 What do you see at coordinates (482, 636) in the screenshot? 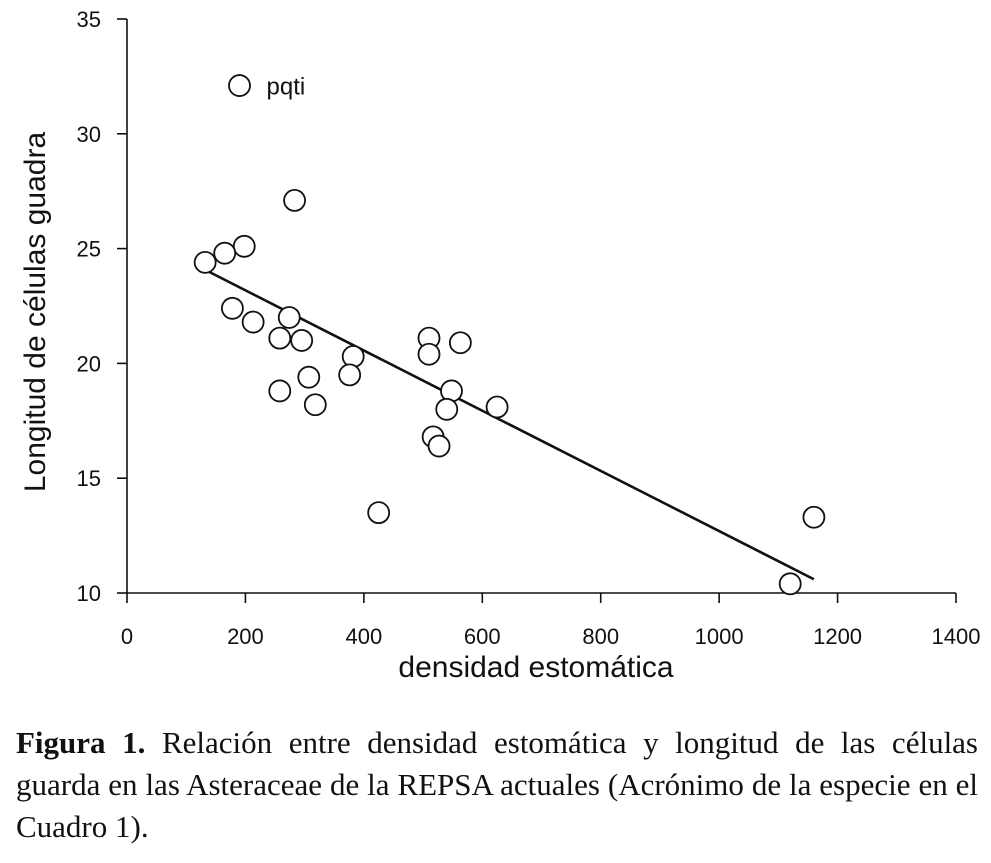
I see `x-tick-label: 600` at bounding box center [482, 636].